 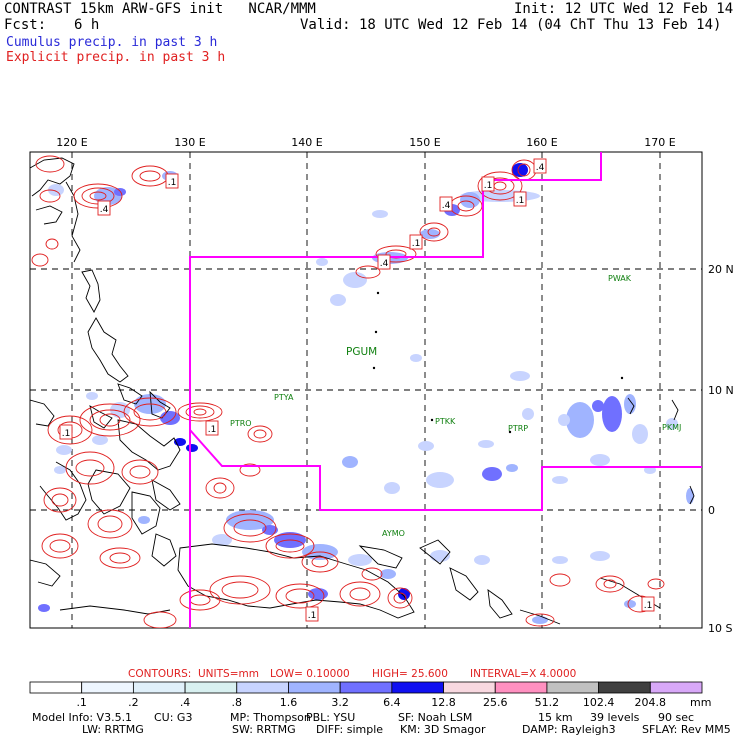 I want to click on lat-label: 10 S, so click(x=720, y=628).